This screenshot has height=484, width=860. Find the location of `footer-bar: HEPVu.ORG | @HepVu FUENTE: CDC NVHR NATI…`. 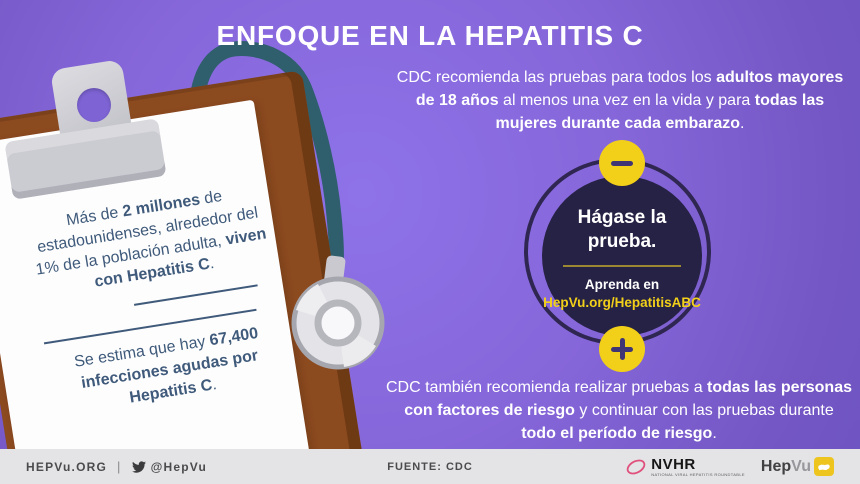

footer-bar: HEPVu.ORG | @HepVu FUENTE: CDC NVHR NATI… is located at coordinates (430, 466).